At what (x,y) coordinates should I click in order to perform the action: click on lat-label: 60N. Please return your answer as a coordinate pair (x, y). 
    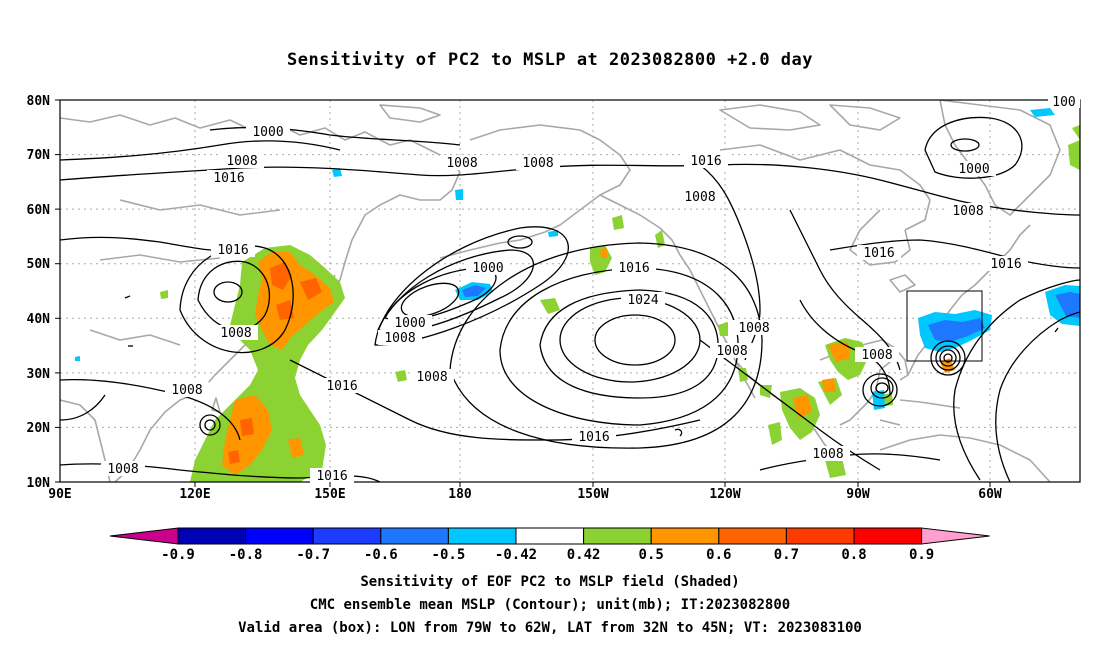
    Looking at the image, I should click on (39, 210).